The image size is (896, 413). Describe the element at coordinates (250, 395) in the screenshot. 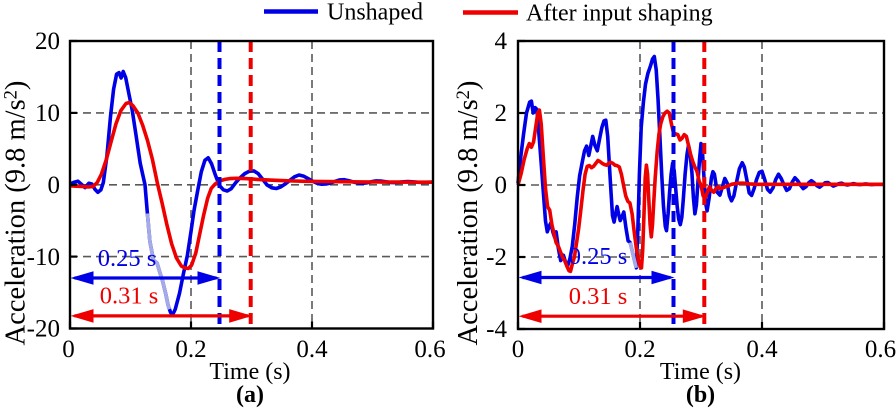

I see `svg-text: (a)` at that location.